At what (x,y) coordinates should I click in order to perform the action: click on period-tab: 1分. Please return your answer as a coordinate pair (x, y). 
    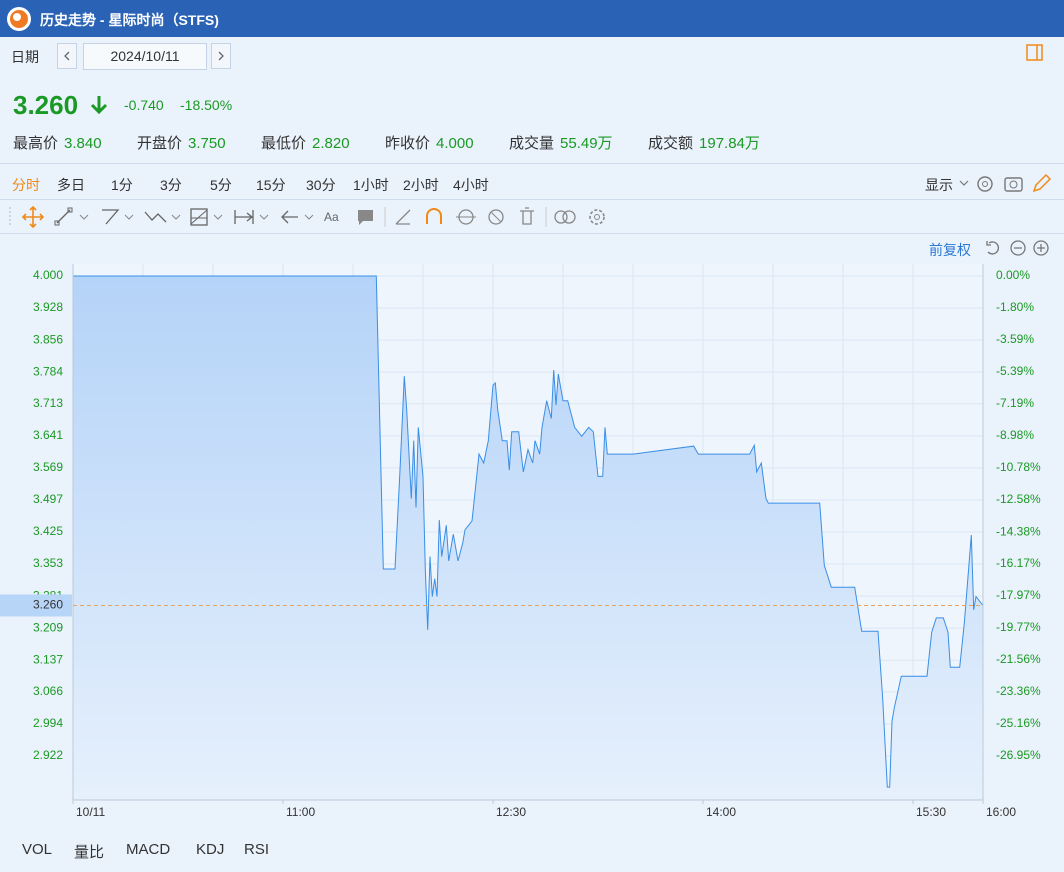
    Looking at the image, I should click on (122, 185).